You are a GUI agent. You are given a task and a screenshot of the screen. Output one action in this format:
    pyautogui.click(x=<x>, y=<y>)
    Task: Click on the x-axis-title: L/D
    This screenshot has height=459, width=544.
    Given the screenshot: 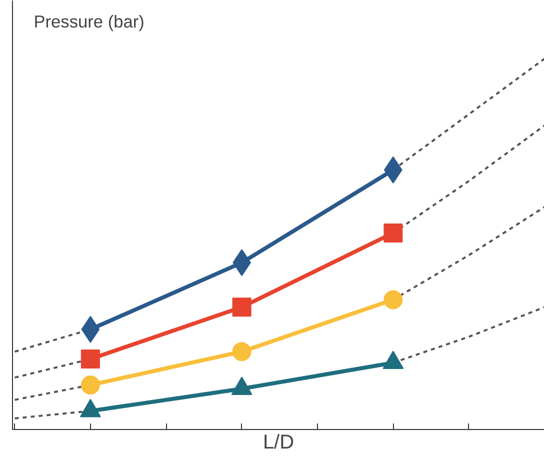 What is the action you would take?
    pyautogui.click(x=278, y=443)
    